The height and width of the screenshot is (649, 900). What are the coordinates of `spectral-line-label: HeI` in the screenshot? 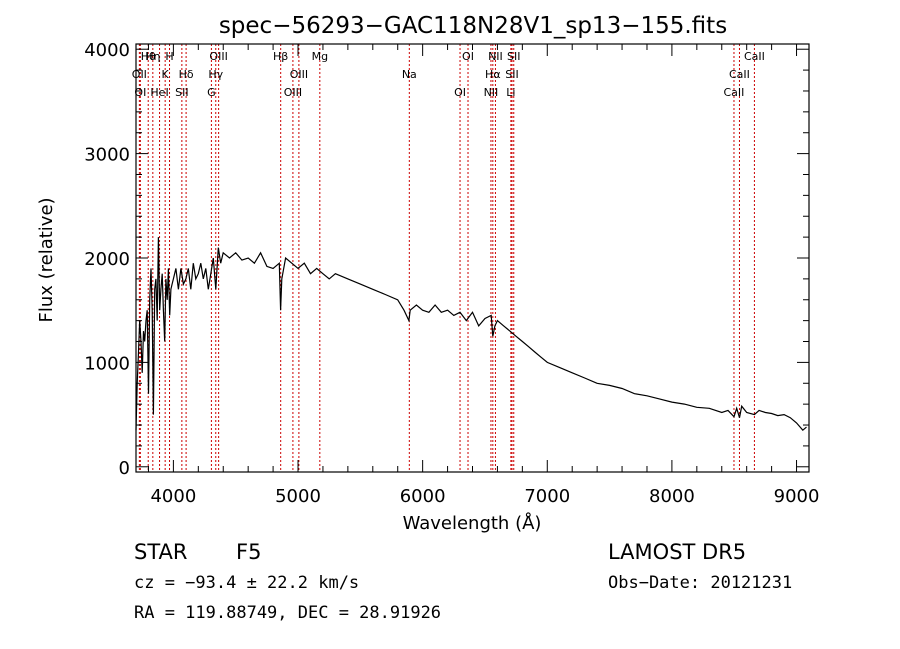 It's located at (159, 92).